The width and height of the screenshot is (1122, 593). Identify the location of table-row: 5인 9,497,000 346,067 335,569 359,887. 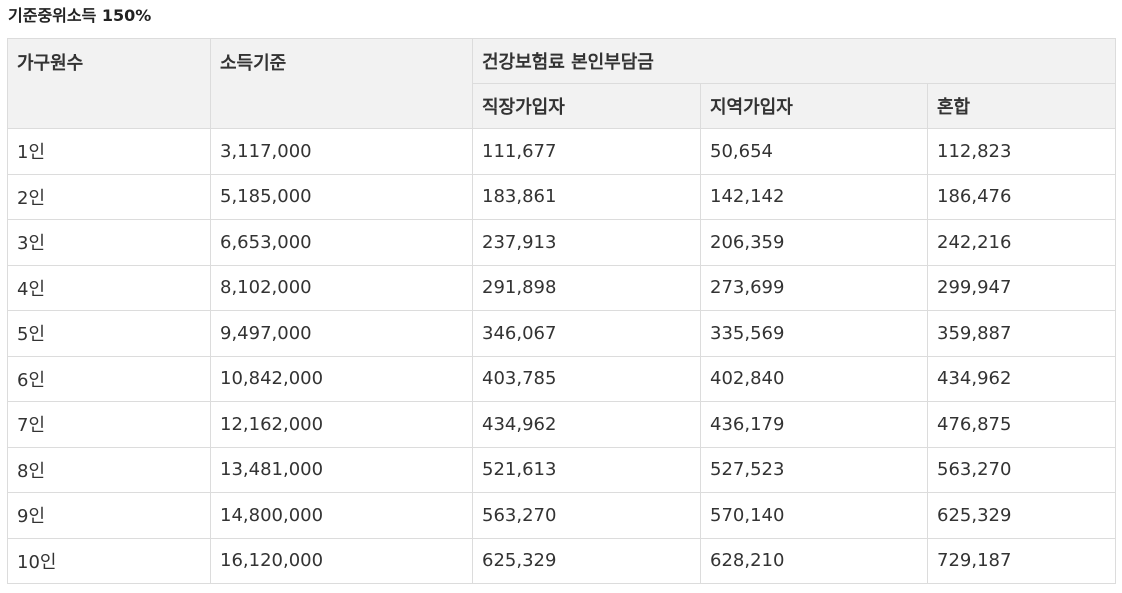
(561, 333).